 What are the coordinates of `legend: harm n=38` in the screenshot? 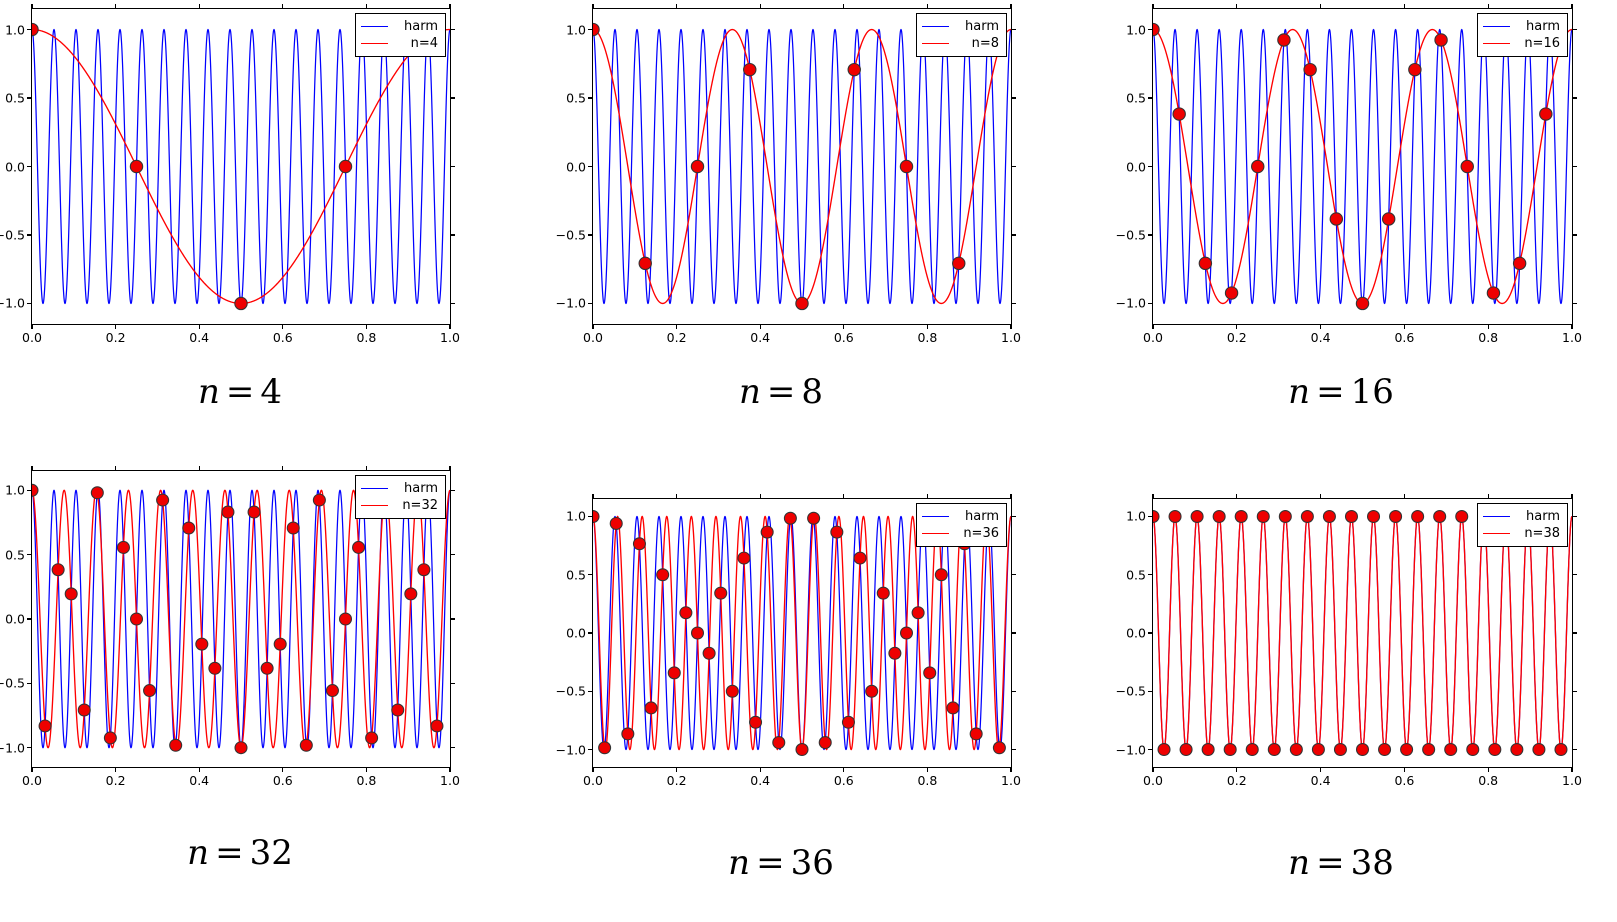 It's located at (1522, 525).